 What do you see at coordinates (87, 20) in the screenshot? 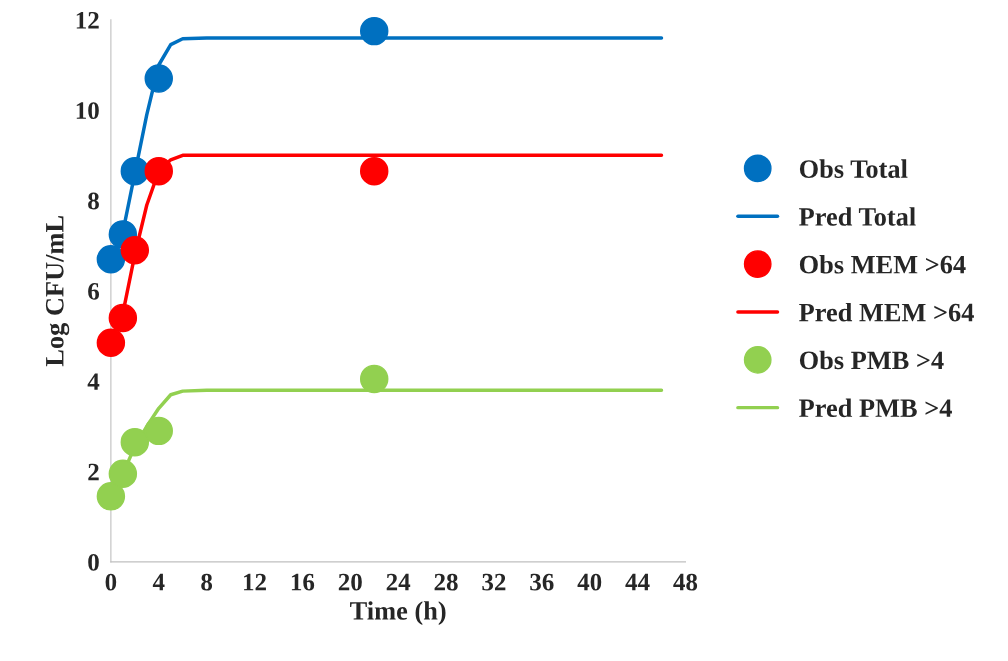
I see `y-tick-label: 12` at bounding box center [87, 20].